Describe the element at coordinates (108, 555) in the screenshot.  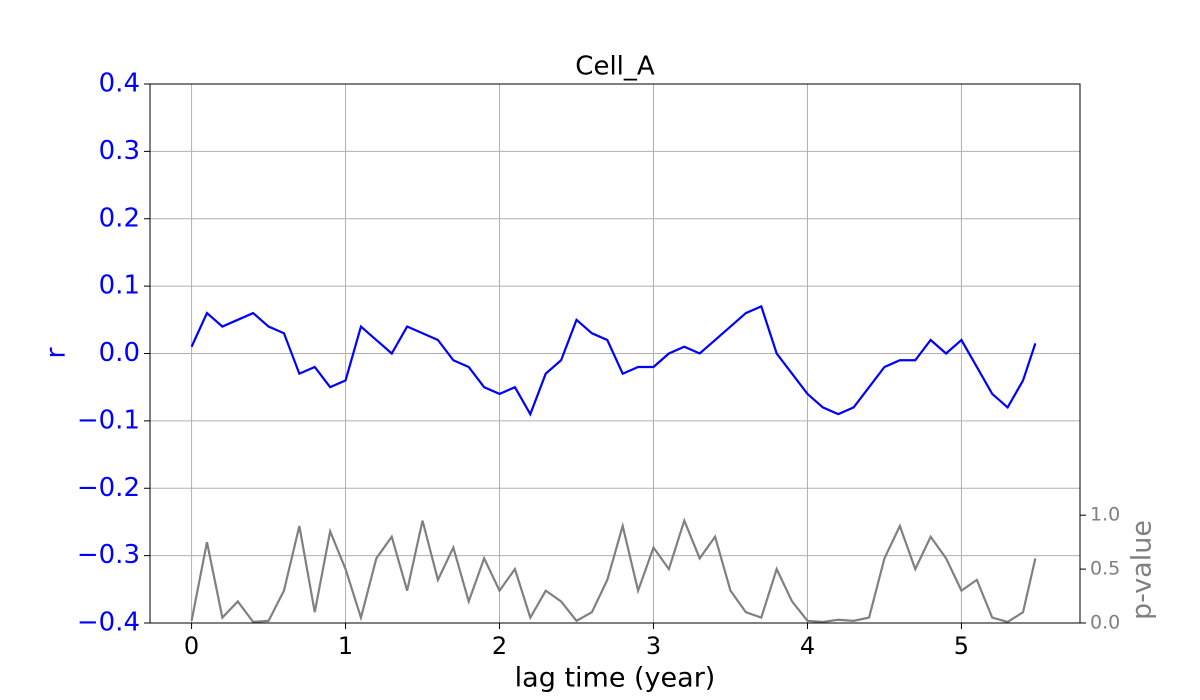
I see `y-tick-label: −0.3` at that location.